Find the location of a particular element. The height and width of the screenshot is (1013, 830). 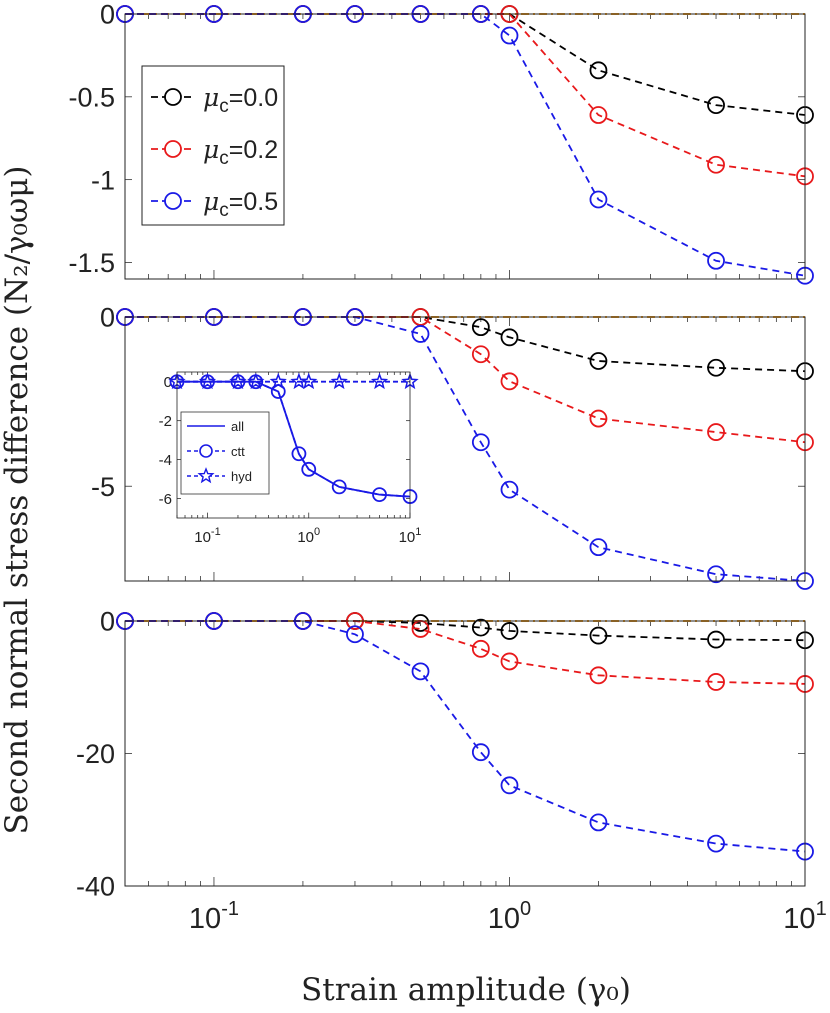

y-tick-label: -4 is located at coordinates (165, 460).